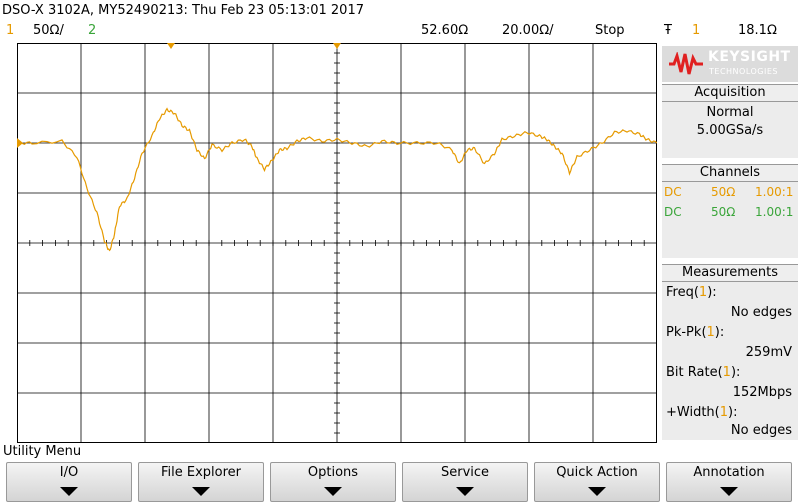 The height and width of the screenshot is (503, 800). Describe the element at coordinates (92, 30) in the screenshot. I see `ch2-label: 2` at that location.